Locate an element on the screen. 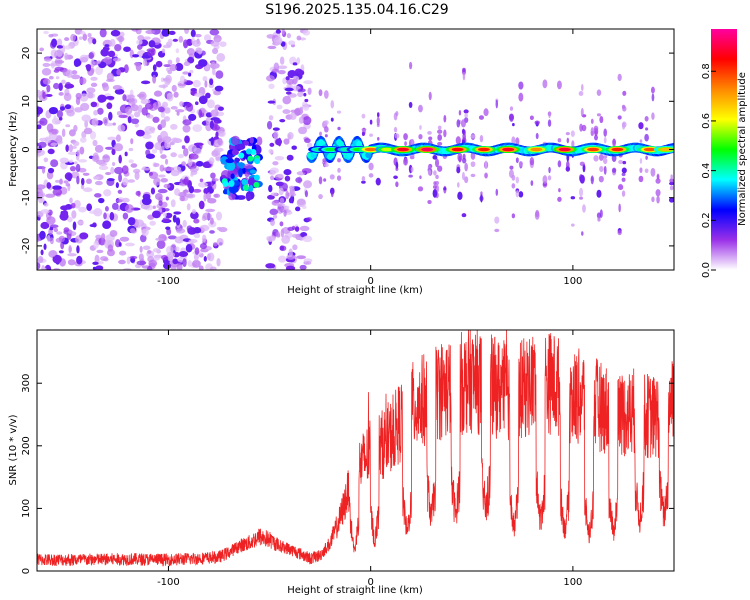 The image size is (750, 600). onset-peak is located at coordinates (244, 181).